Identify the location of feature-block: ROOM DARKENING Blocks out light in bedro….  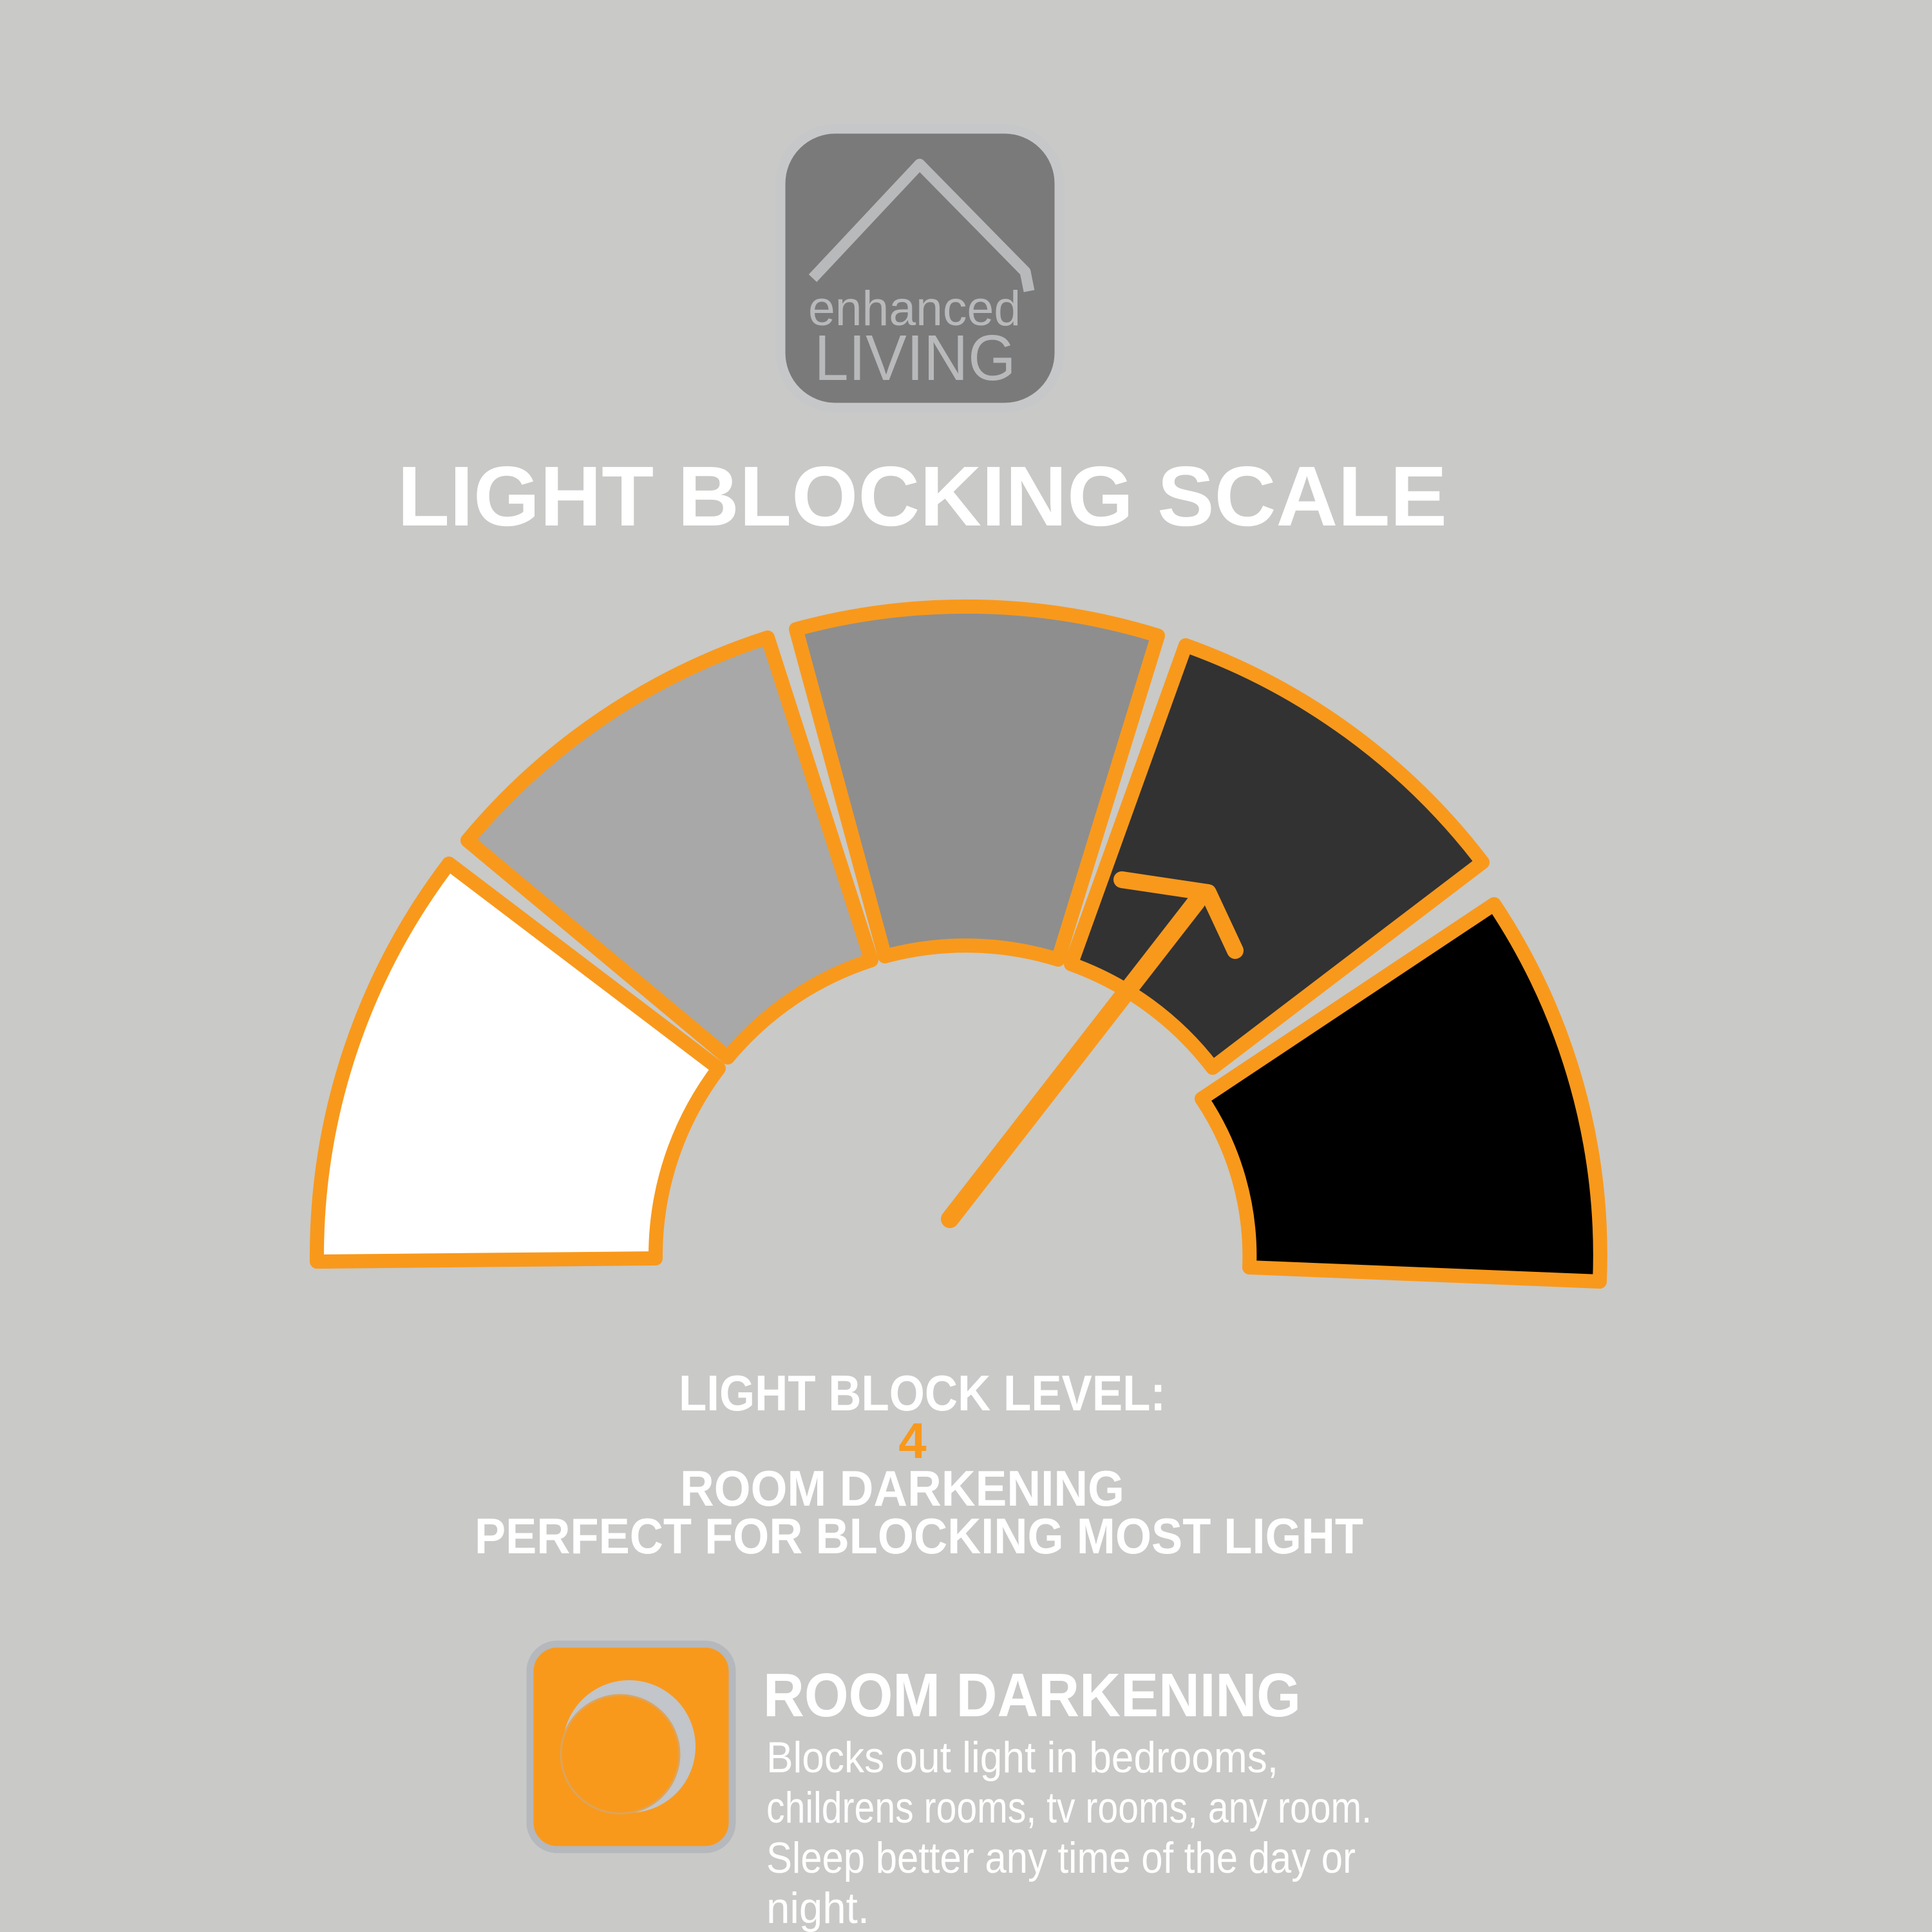
(949, 1786).